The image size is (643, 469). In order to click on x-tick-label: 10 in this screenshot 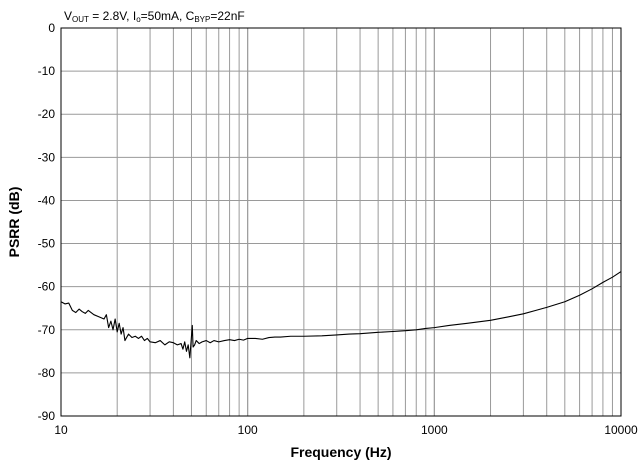, I will do `click(61, 430)`.